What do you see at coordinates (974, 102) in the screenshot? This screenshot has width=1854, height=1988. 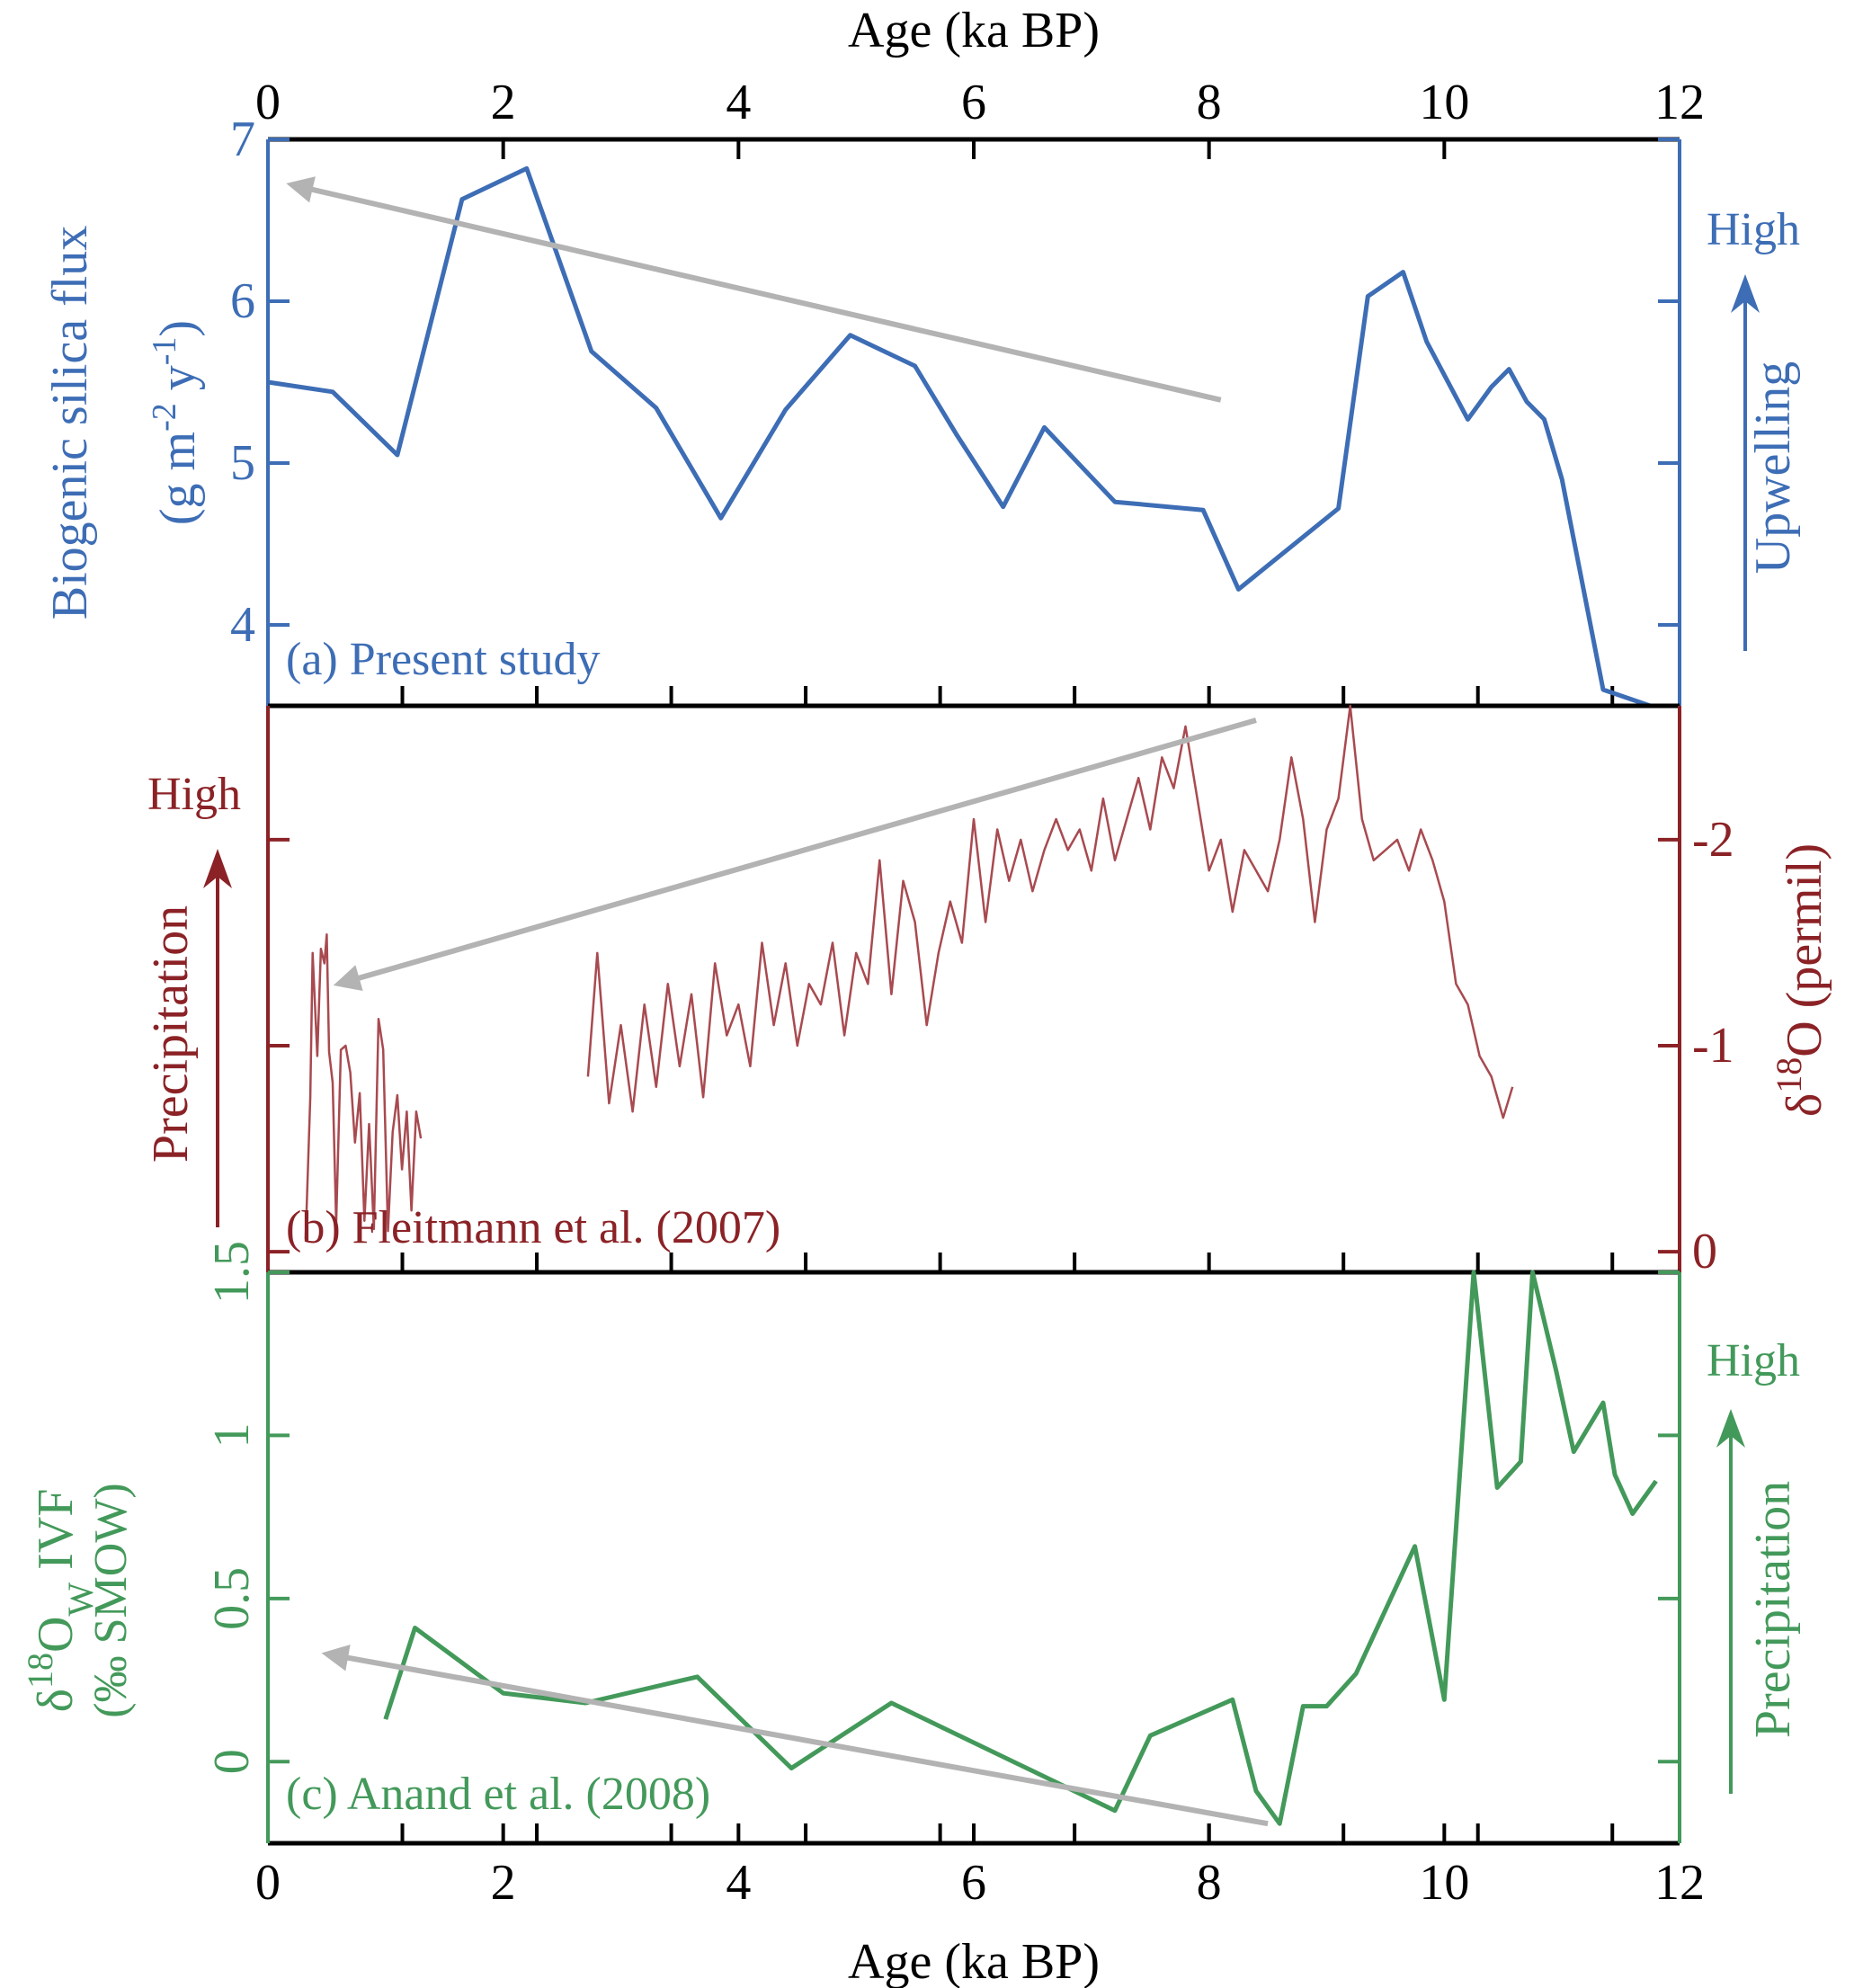 I see `x-tick-label-top: 6` at bounding box center [974, 102].